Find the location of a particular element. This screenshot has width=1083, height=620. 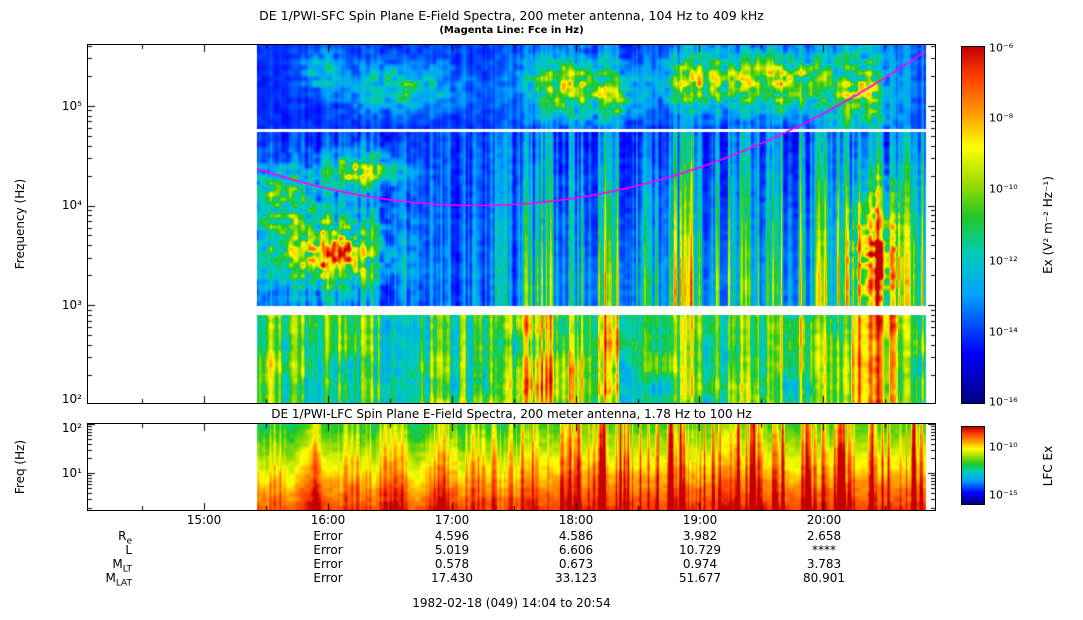

sfc-colorbar-canvas is located at coordinates (973, 225).